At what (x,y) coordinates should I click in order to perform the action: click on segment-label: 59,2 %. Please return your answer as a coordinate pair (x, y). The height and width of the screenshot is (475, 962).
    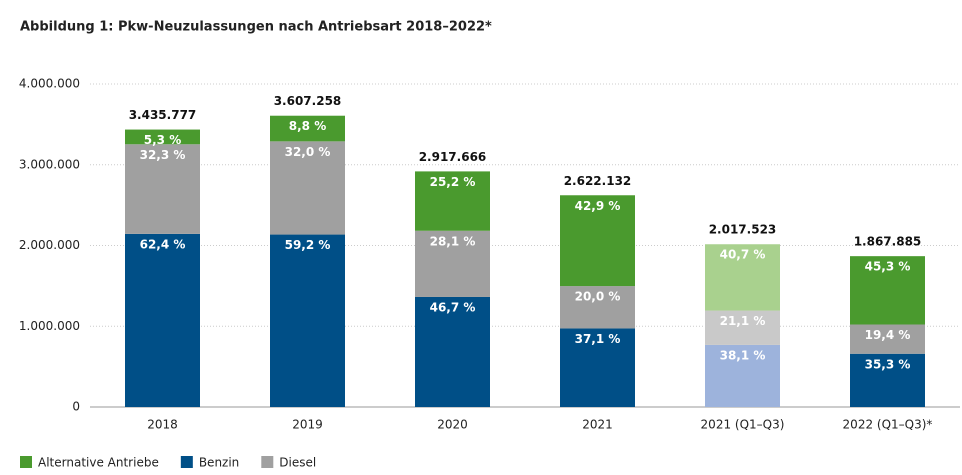
    Looking at the image, I should click on (308, 245).